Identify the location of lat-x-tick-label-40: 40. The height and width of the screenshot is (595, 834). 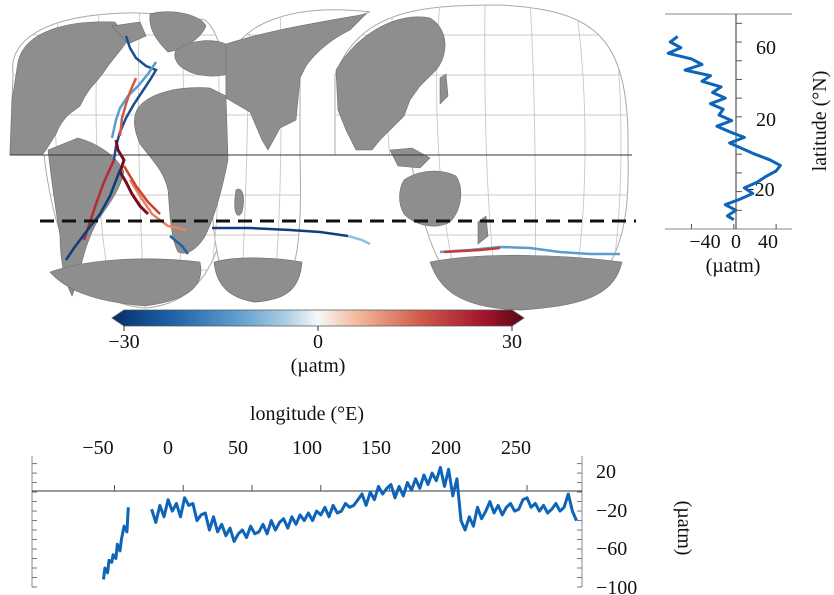
(768, 242).